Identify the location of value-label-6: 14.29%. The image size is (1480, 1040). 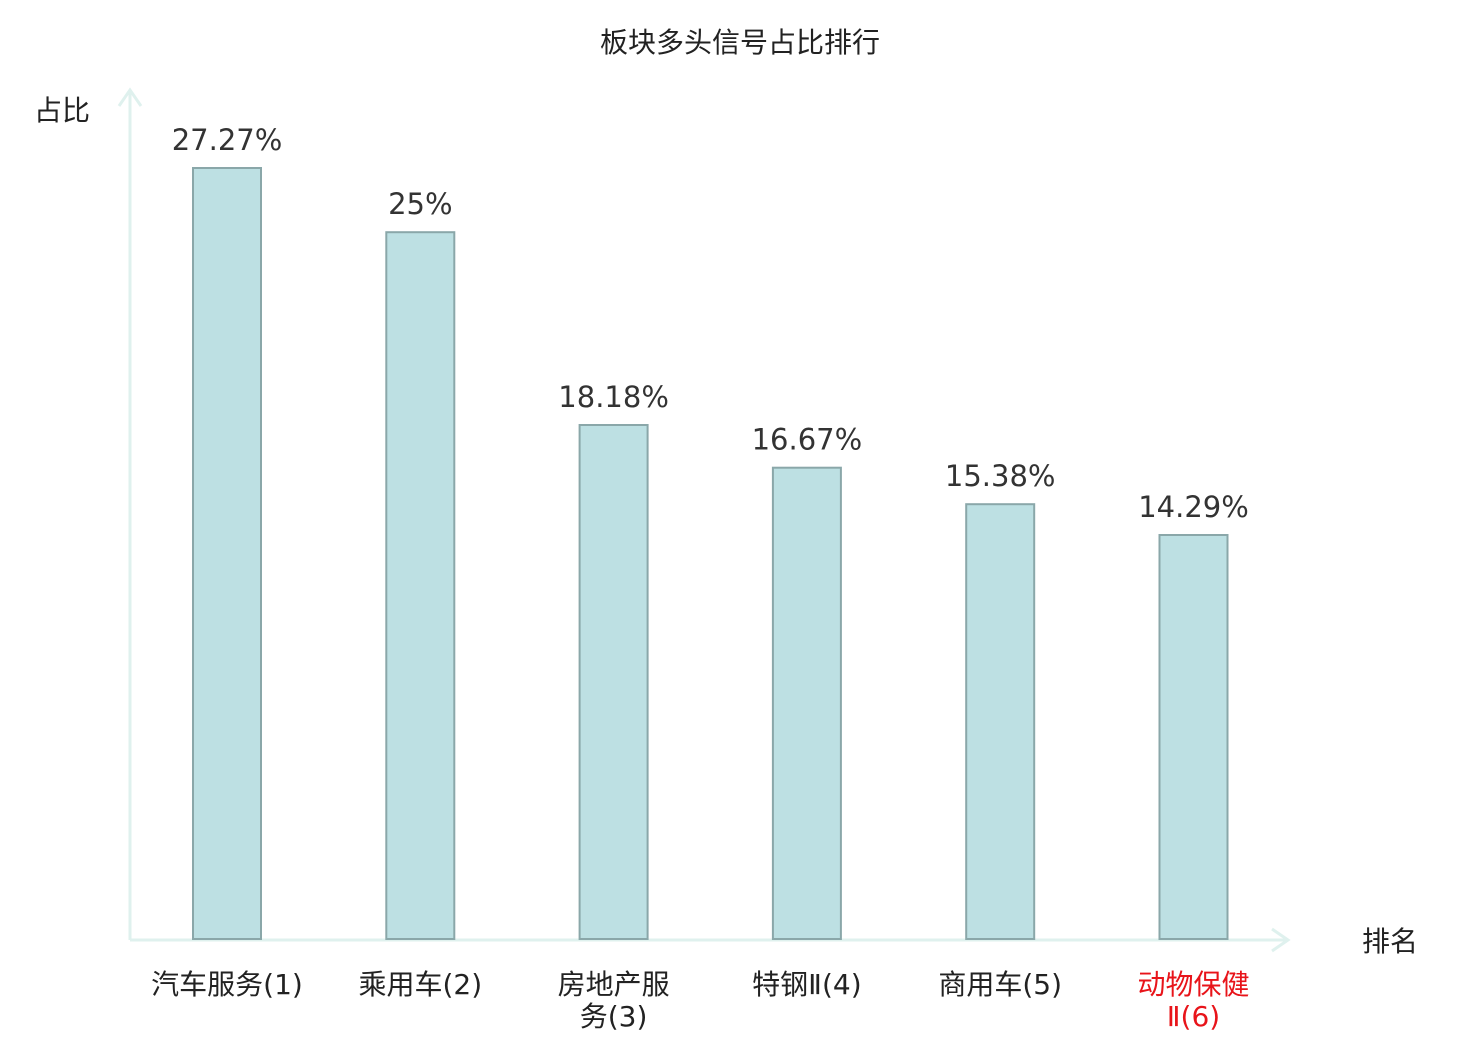
(1193, 507).